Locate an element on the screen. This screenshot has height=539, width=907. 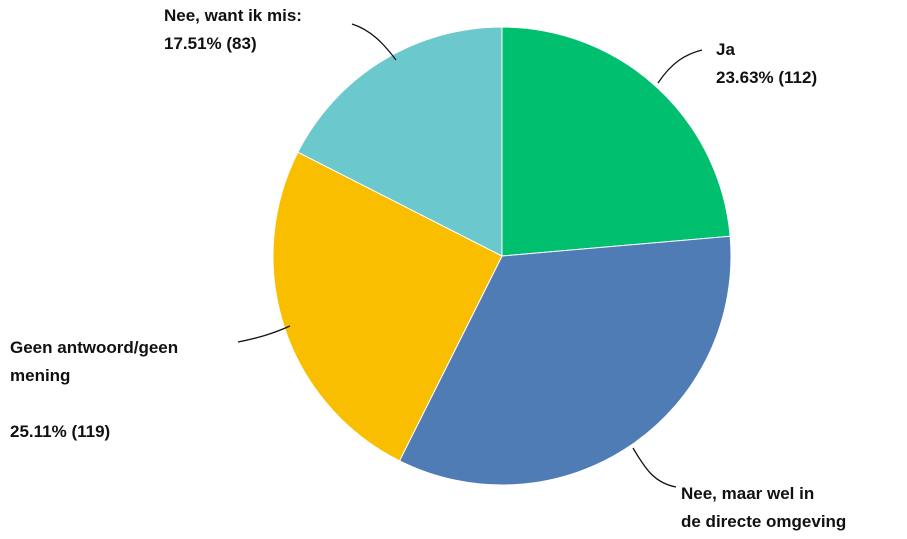
slice-value-label: 23.63% (112) is located at coordinates (767, 77).